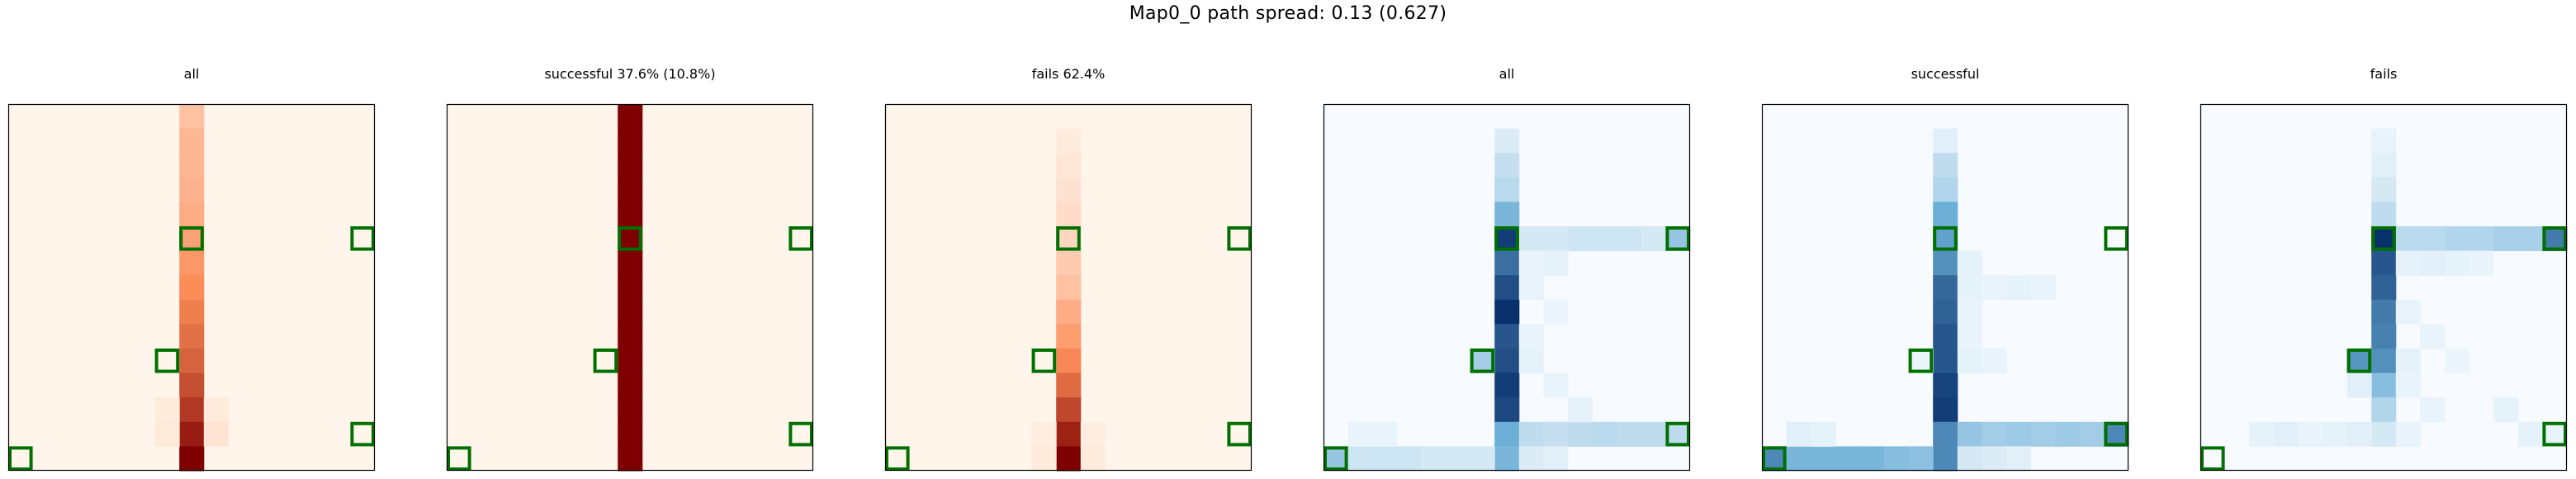  Describe the element at coordinates (1068, 74) in the screenshot. I see `panel-3-title: fails 62.4%` at that location.